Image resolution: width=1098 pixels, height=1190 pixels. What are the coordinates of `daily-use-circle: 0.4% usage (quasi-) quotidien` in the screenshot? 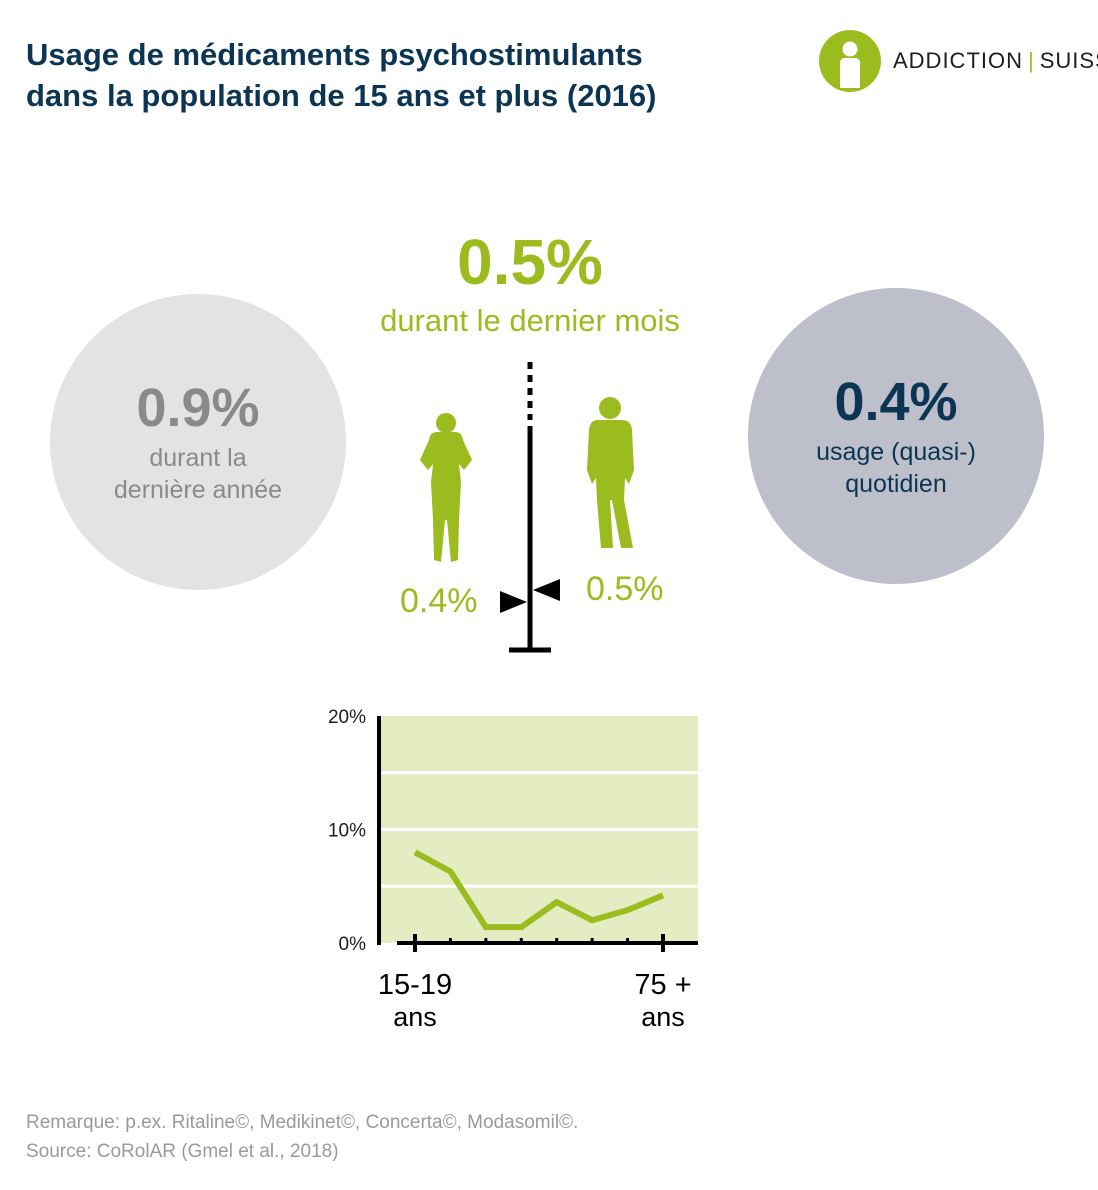 It's located at (896, 436).